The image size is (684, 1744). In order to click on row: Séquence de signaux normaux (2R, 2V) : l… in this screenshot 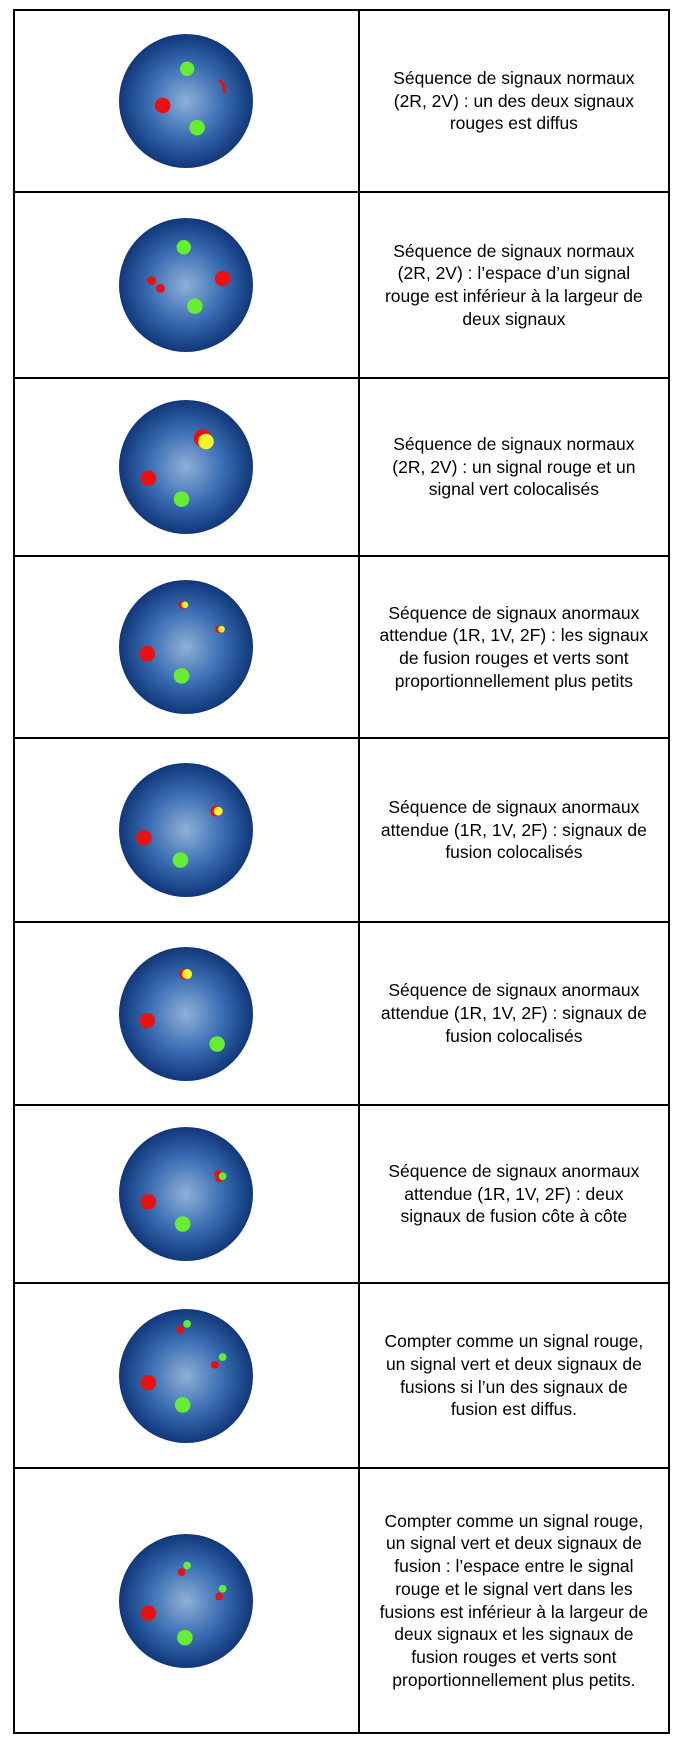, I will do `click(342, 285)`.